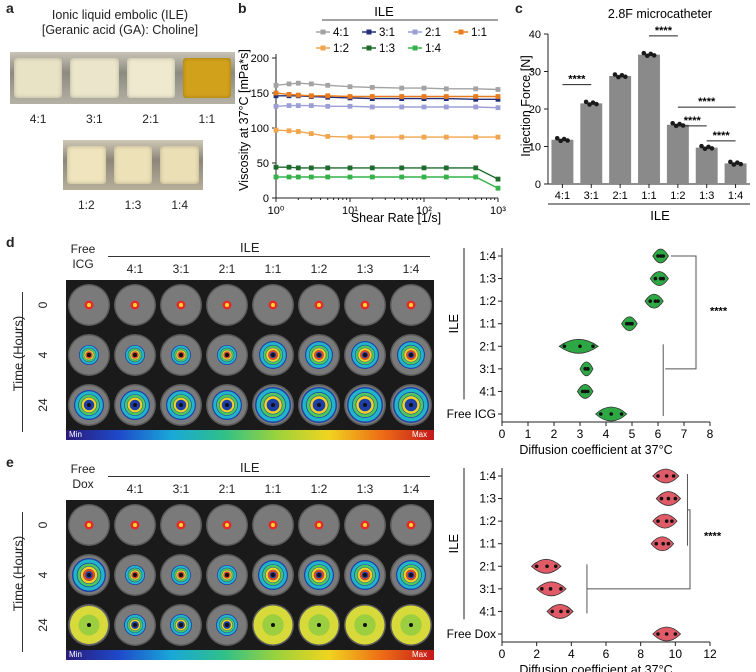 This screenshot has width=756, height=672. I want to click on imaging-d-column-labels: 4:1 3:1 2:1 1:1 1:2 1:3 1:4, so click(250, 270).